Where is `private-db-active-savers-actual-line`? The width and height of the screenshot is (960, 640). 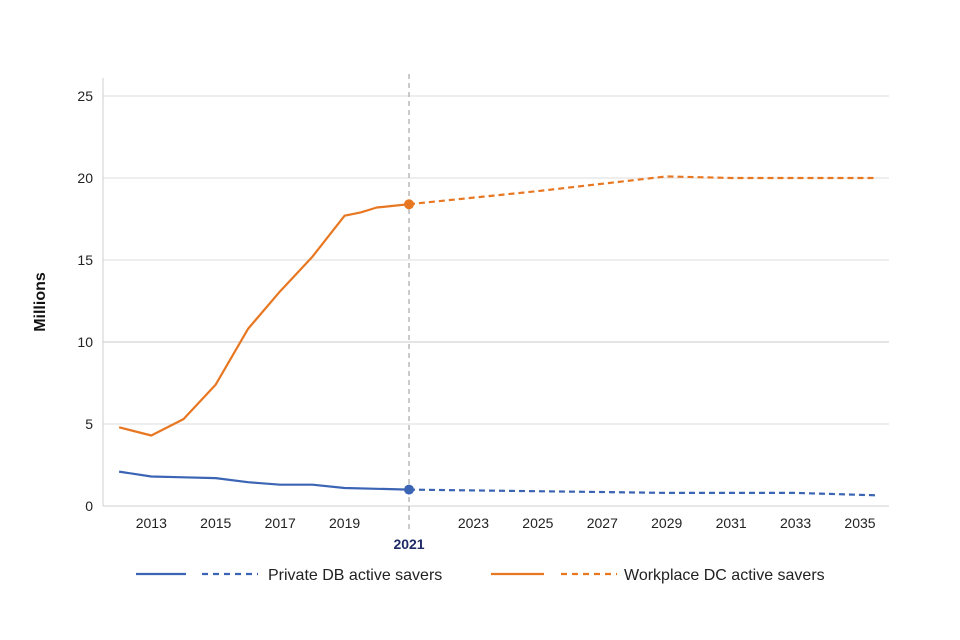
private-db-active-savers-actual-line is located at coordinates (264, 480).